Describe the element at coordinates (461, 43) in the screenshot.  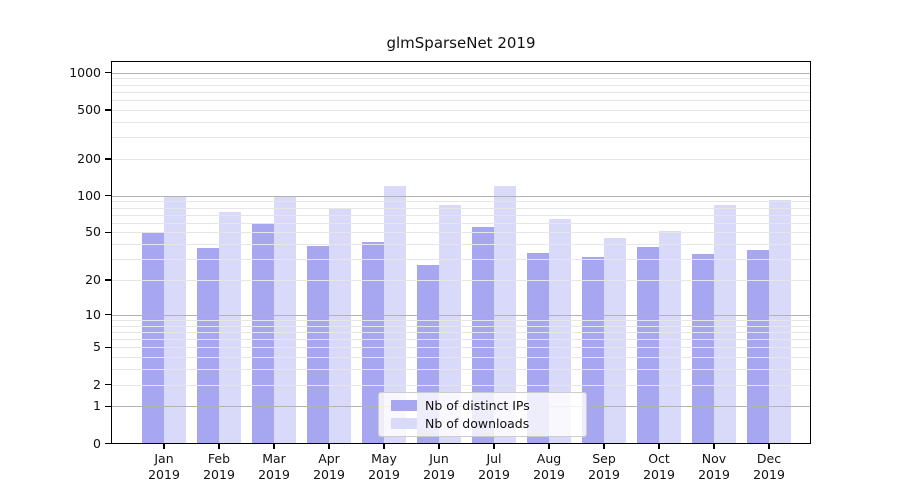
I see `chart-title: glmSparseNet 2019` at that location.